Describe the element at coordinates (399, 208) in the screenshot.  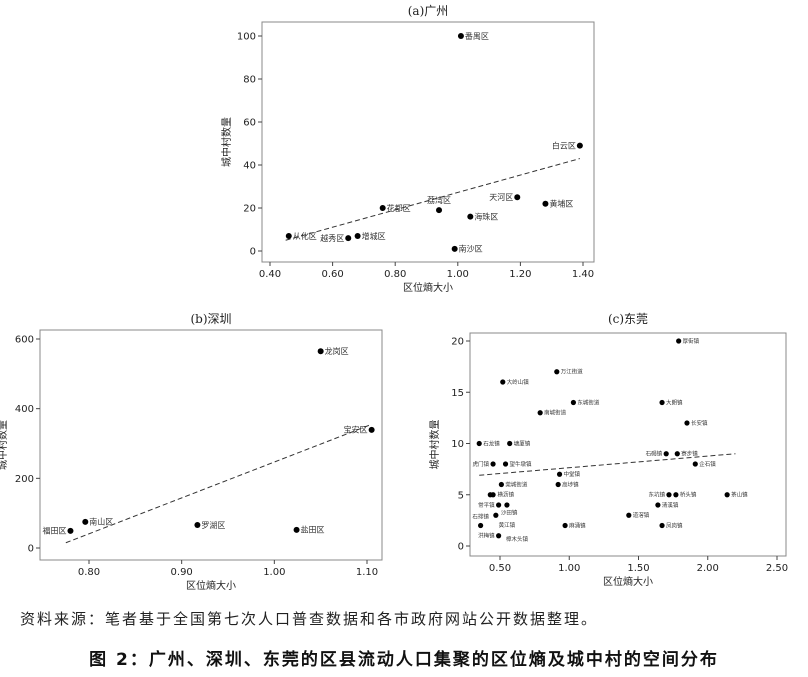
I see `data-label: 花都区` at that location.